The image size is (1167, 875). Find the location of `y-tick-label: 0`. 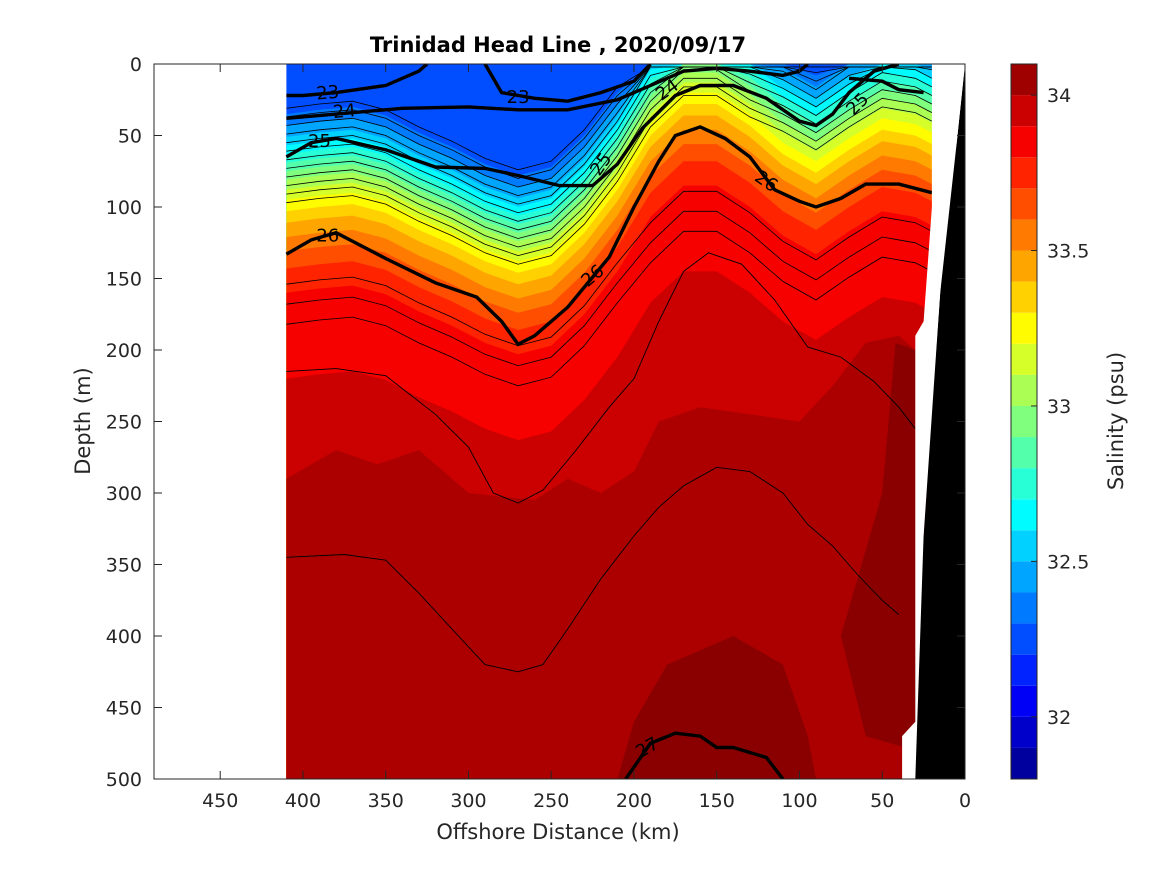

y-tick-label: 0 is located at coordinates (136, 65).